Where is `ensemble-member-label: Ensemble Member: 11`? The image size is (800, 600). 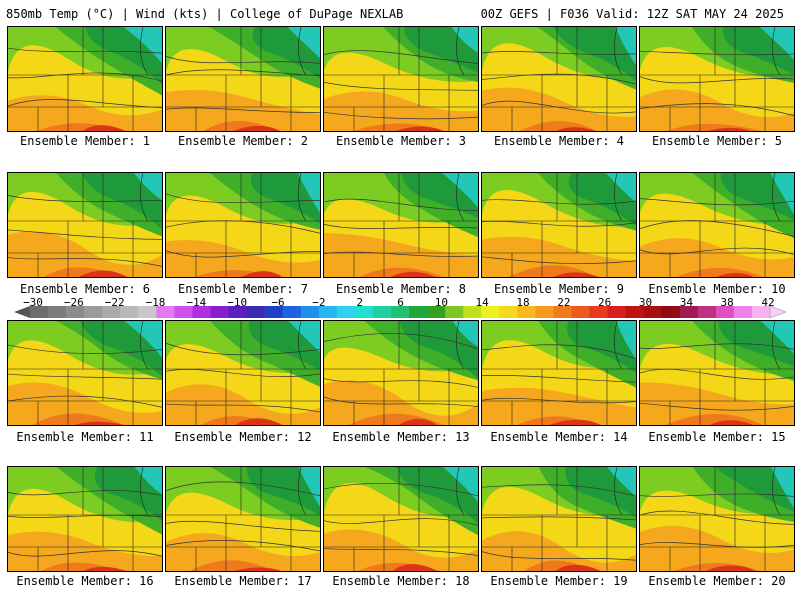
ensemble-member-label: Ensemble Member: 11 is located at coordinates (85, 437).